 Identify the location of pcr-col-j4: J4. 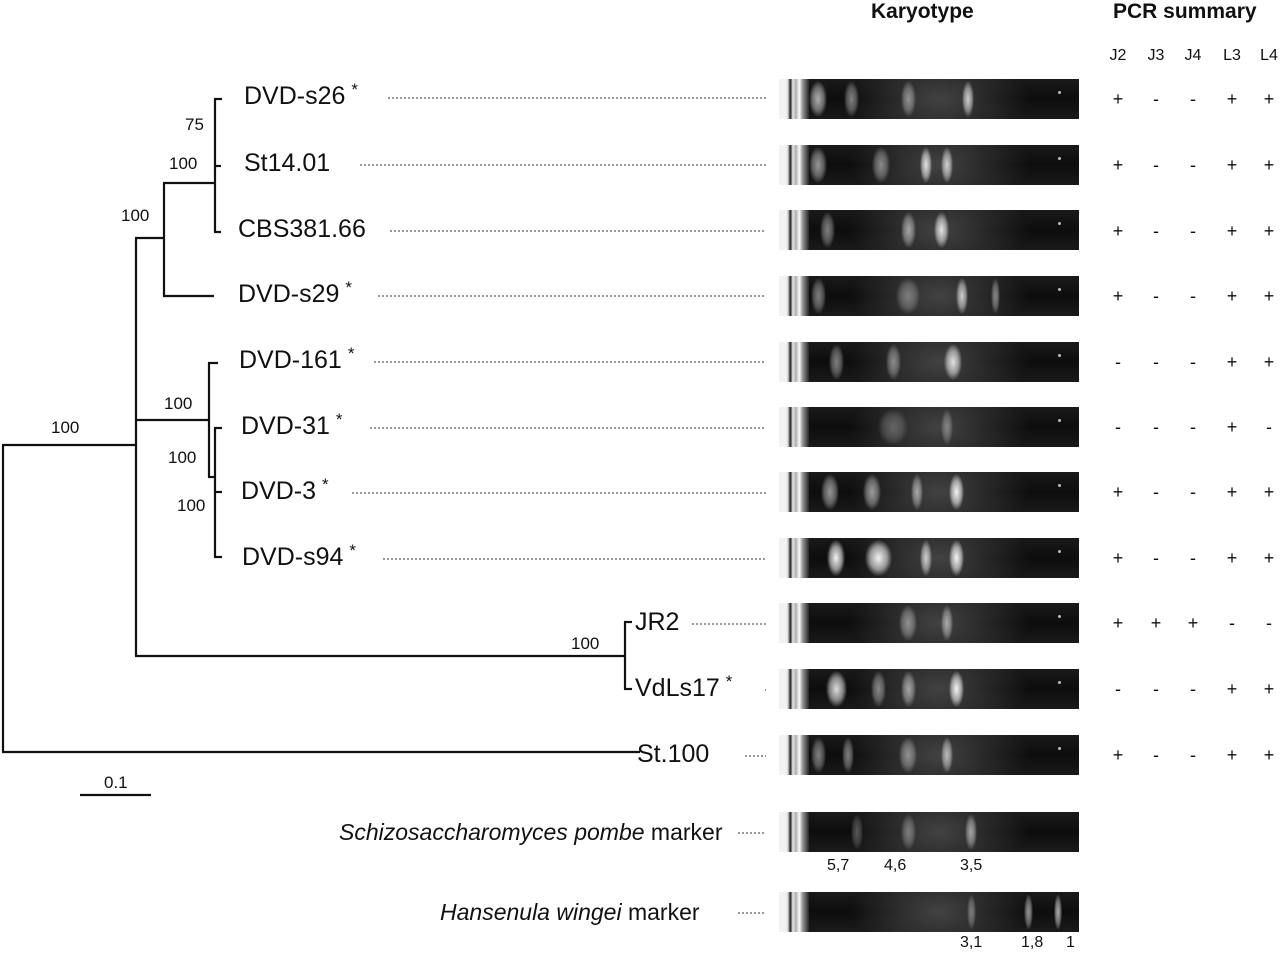
(1193, 55).